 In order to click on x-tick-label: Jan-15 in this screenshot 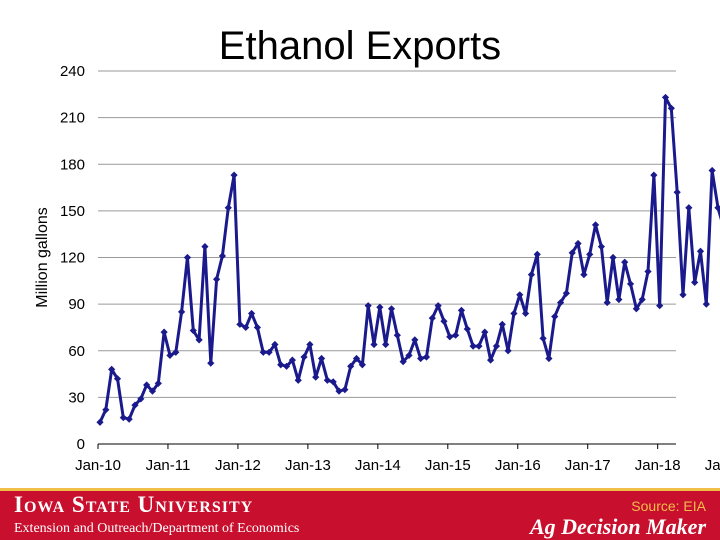, I will do `click(448, 465)`.